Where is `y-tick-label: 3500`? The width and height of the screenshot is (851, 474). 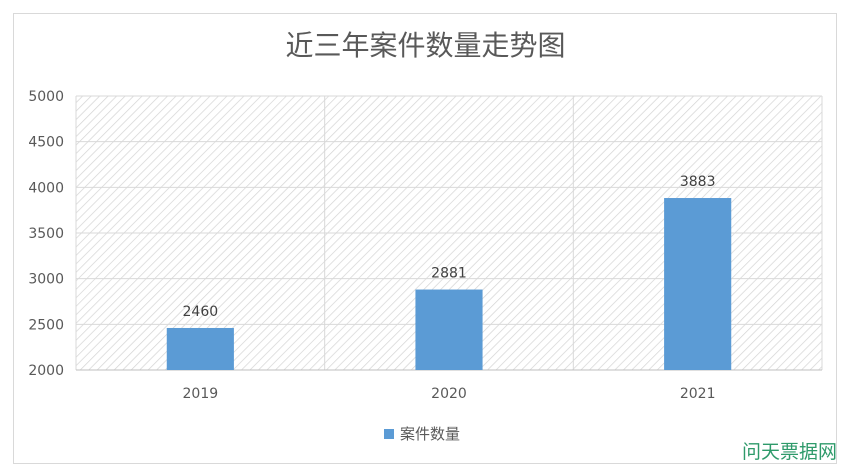 y-tick-label: 3500 is located at coordinates (46, 234).